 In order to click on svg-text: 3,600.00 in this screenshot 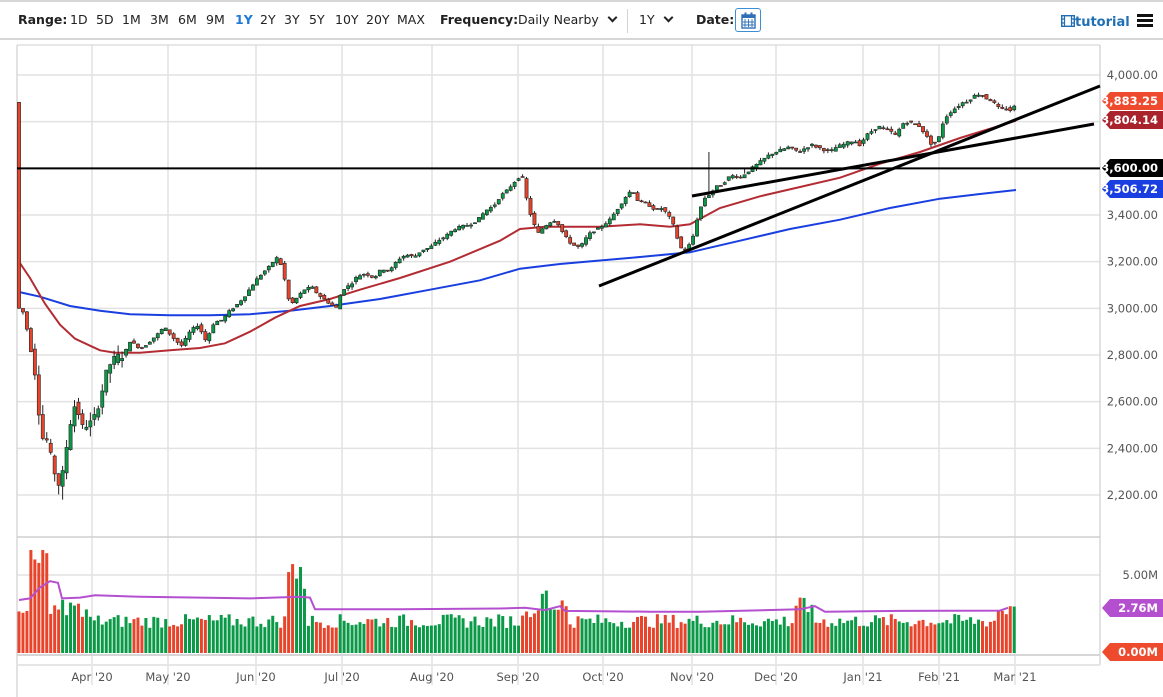, I will do `click(1129, 168)`.